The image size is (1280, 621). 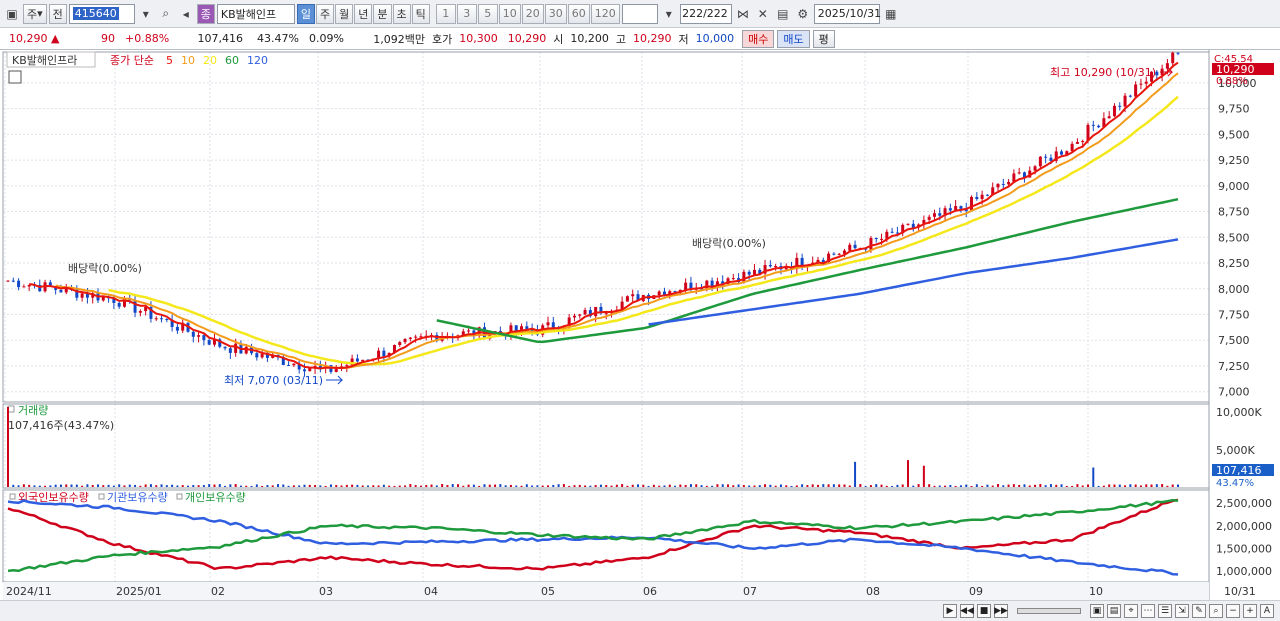 What do you see at coordinates (166, 13) in the screenshot?
I see `search-icon: ⌕` at bounding box center [166, 13].